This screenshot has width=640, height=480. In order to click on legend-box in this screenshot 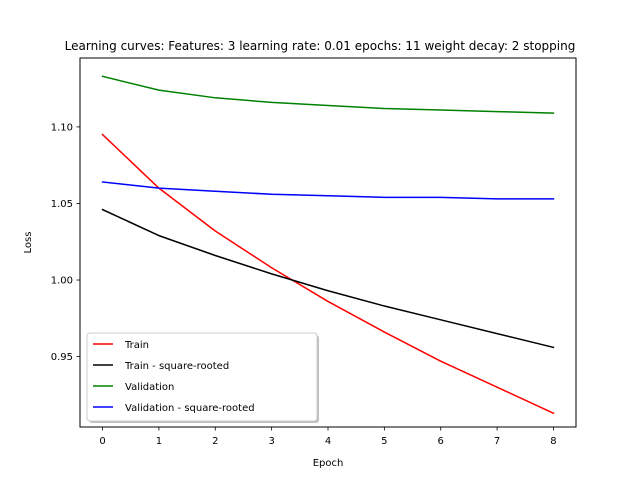, I will do `click(202, 377)`.